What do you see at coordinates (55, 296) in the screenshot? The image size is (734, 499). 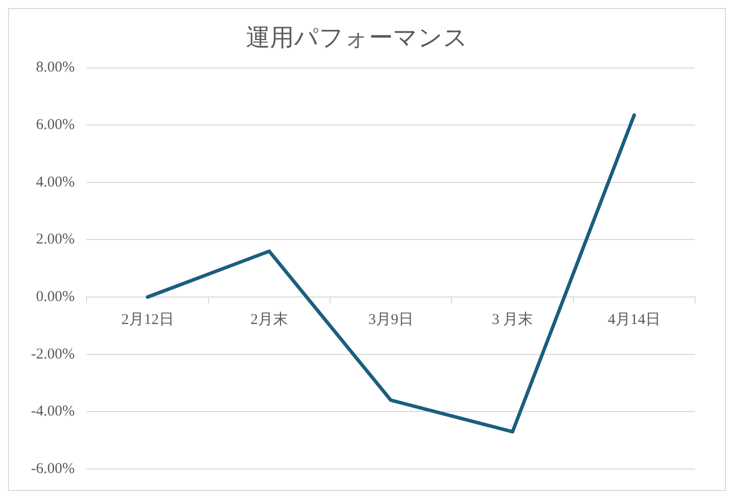 I see `y-tick-label: 0.00%` at bounding box center [55, 296].